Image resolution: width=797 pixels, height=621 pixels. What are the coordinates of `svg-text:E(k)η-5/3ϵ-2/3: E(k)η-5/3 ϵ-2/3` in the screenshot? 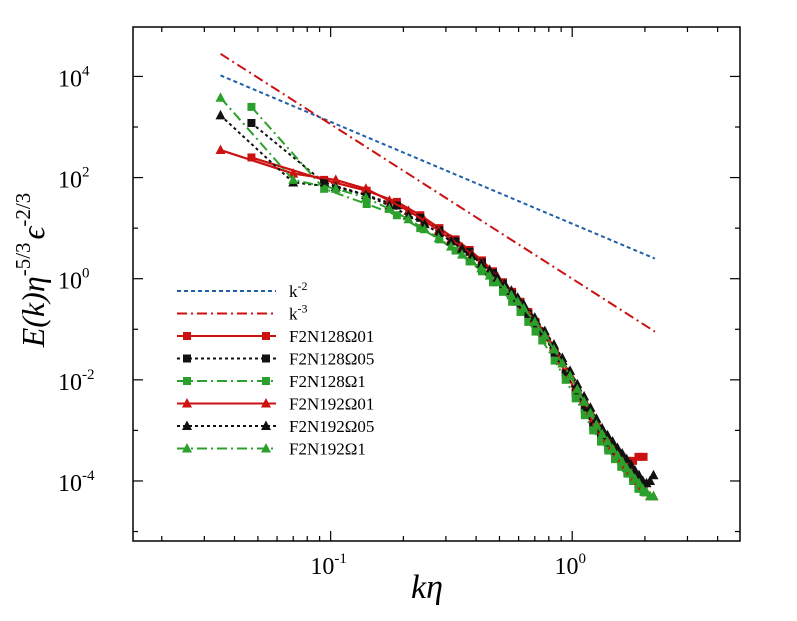 It's located at (31, 270).